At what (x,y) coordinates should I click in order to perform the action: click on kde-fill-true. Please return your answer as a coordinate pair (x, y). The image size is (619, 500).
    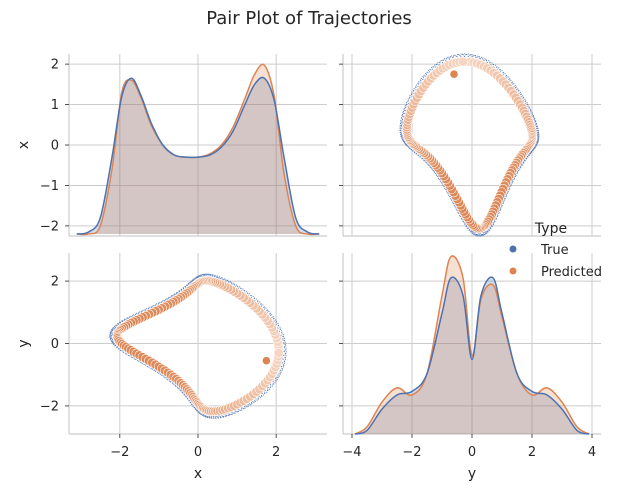
    Looking at the image, I should click on (198, 155).